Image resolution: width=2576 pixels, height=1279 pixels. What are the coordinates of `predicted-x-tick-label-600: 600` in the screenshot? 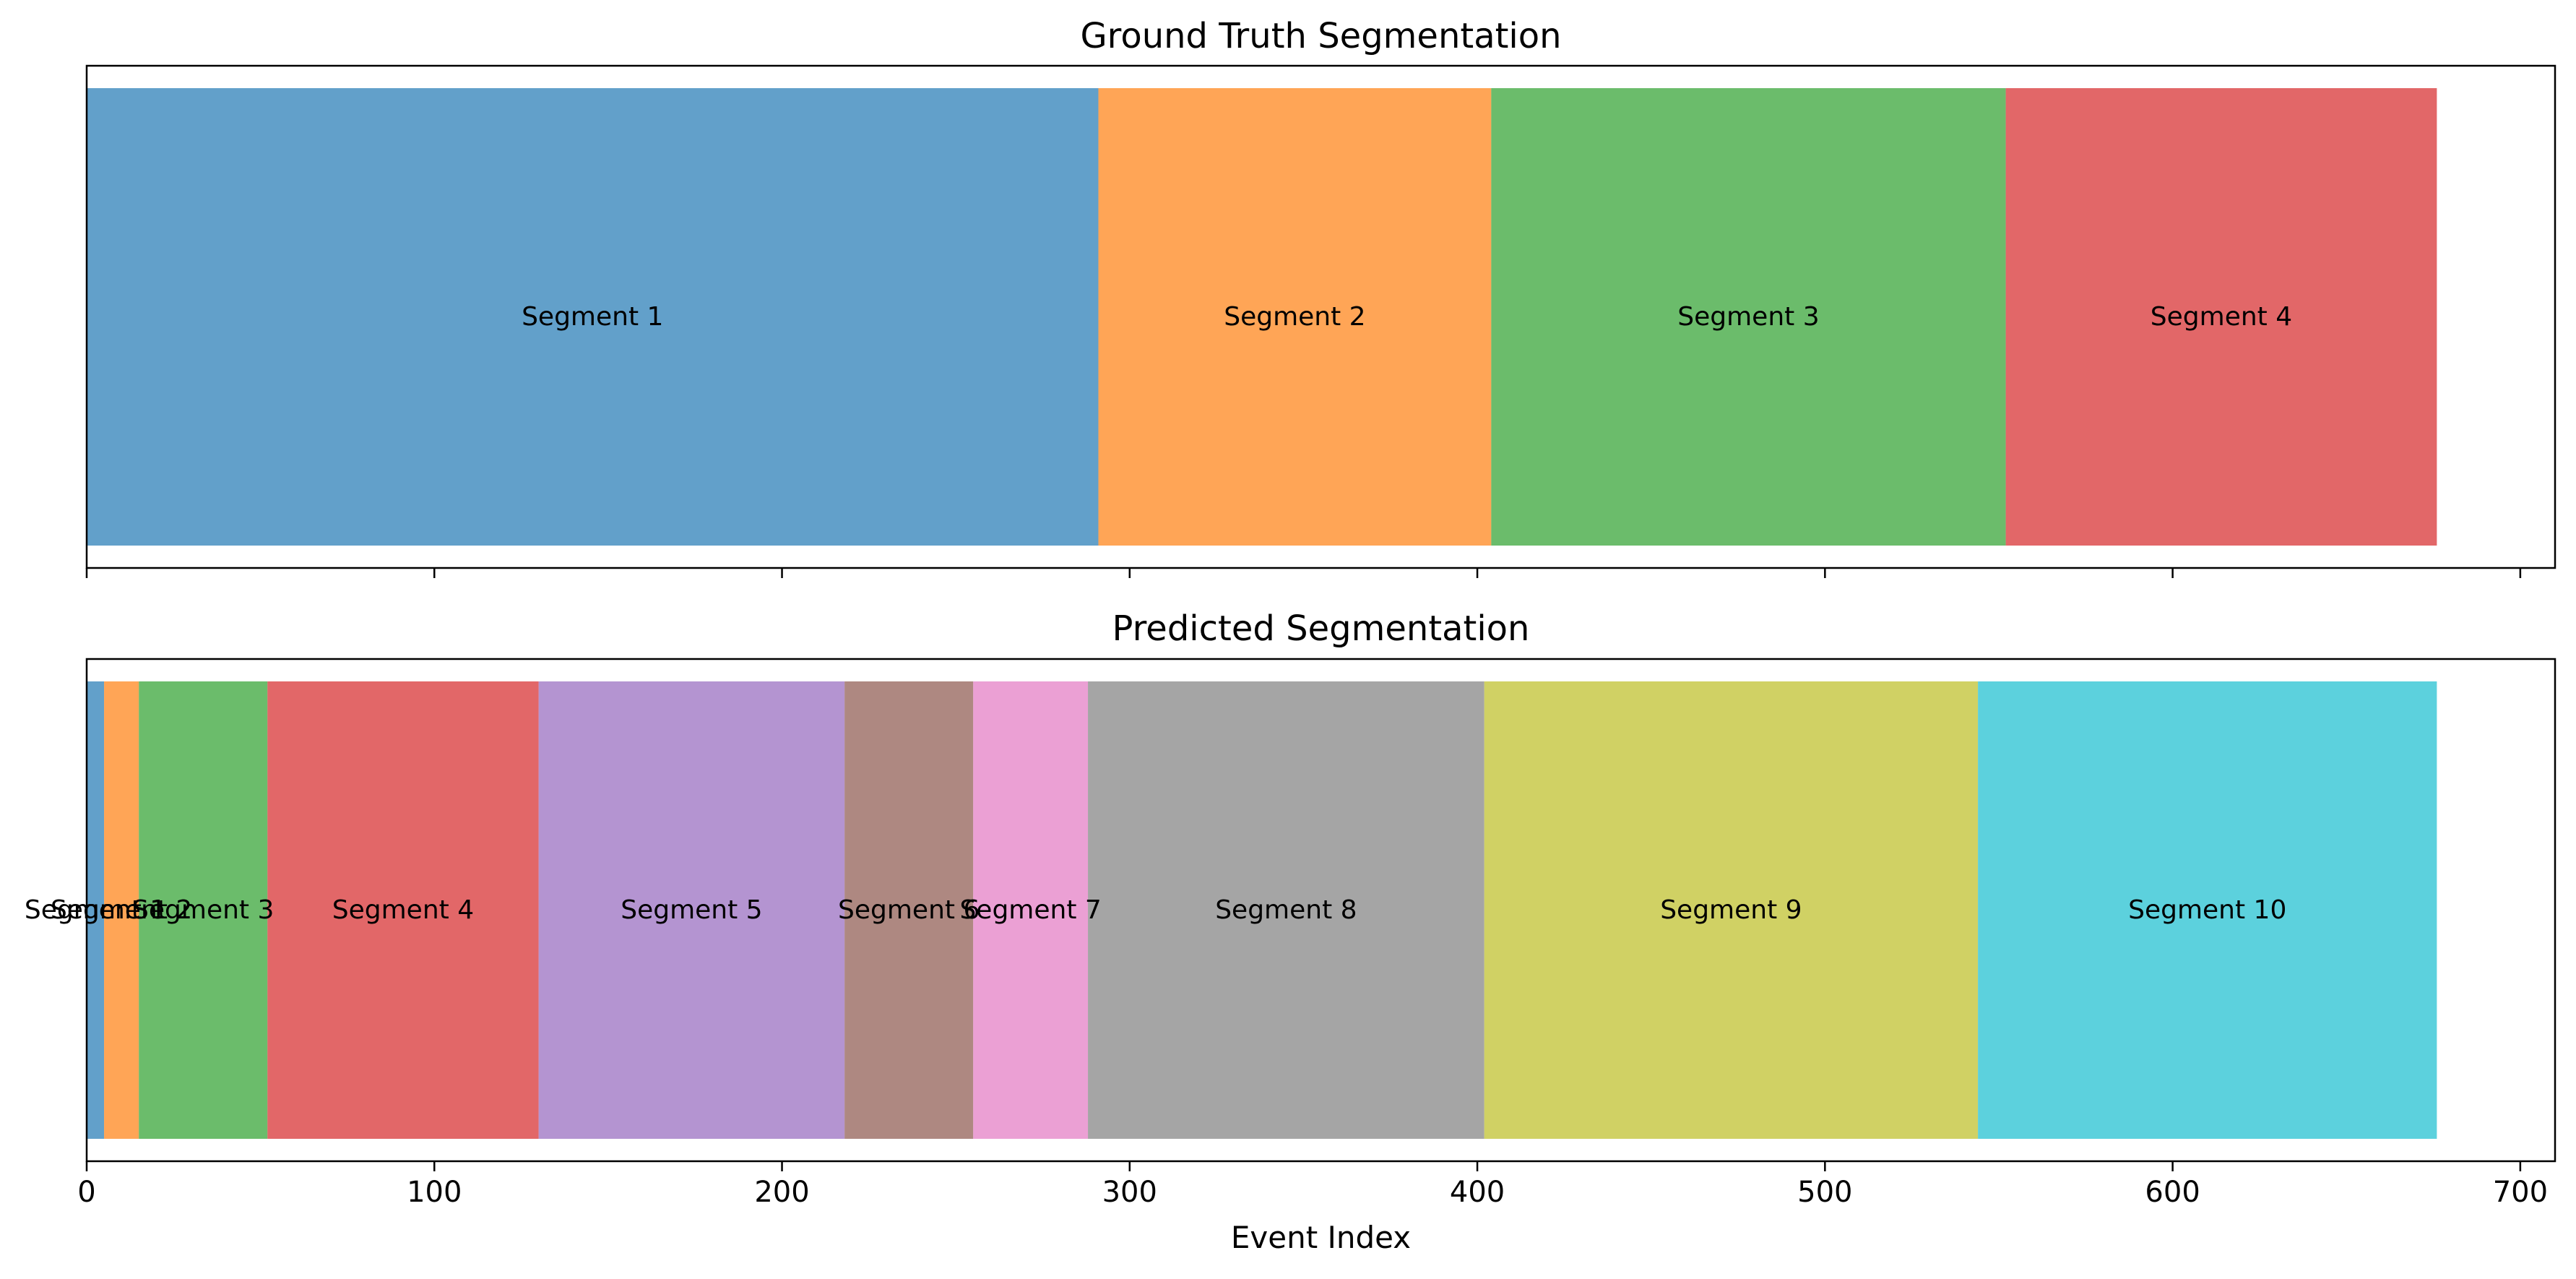 It's located at (2172, 1192).